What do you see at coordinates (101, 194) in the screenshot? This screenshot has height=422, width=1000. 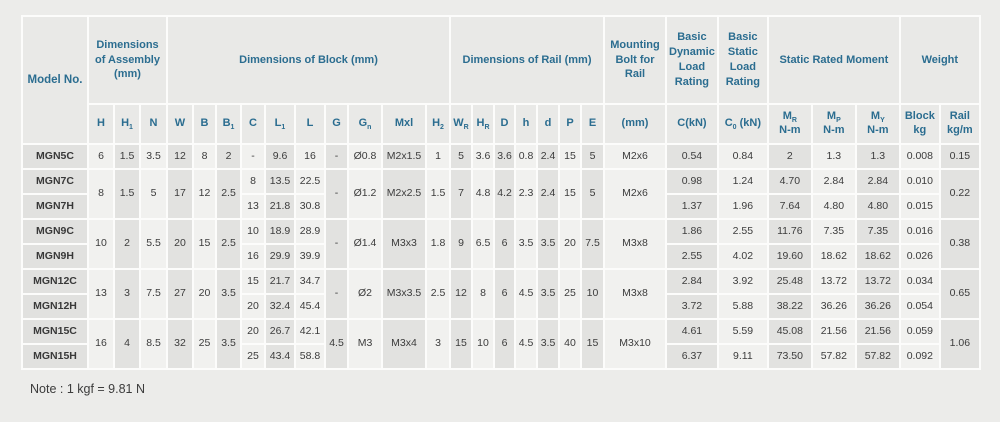 I see `cell-group1-h: 8` at bounding box center [101, 194].